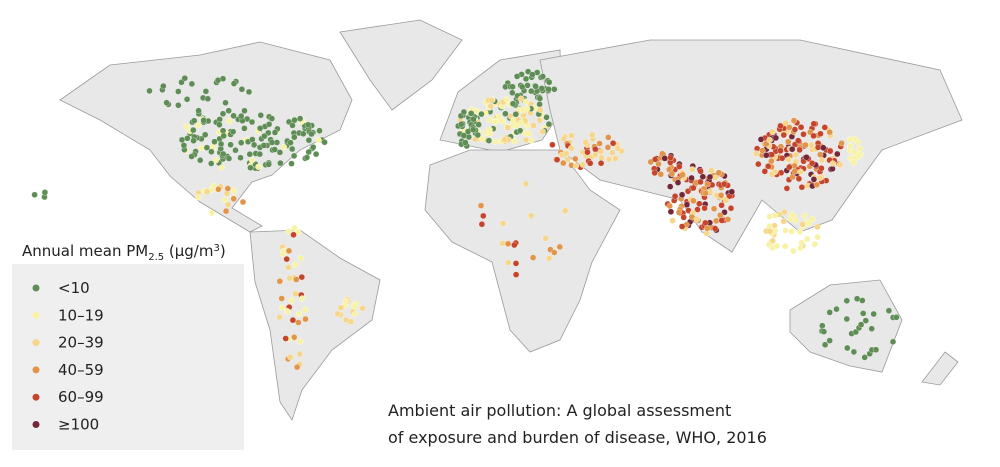 Image resolution: width=1000 pixels, height=467 pixels. What do you see at coordinates (128, 357) in the screenshot?
I see `legend-box` at bounding box center [128, 357].